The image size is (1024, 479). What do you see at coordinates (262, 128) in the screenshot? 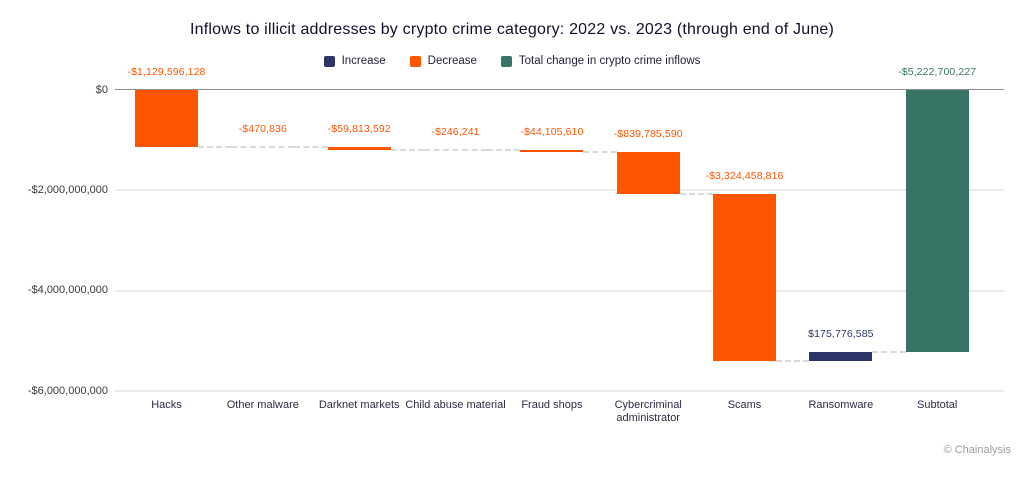
I see `value-label-other-malware: -$470,836` at bounding box center [262, 128].